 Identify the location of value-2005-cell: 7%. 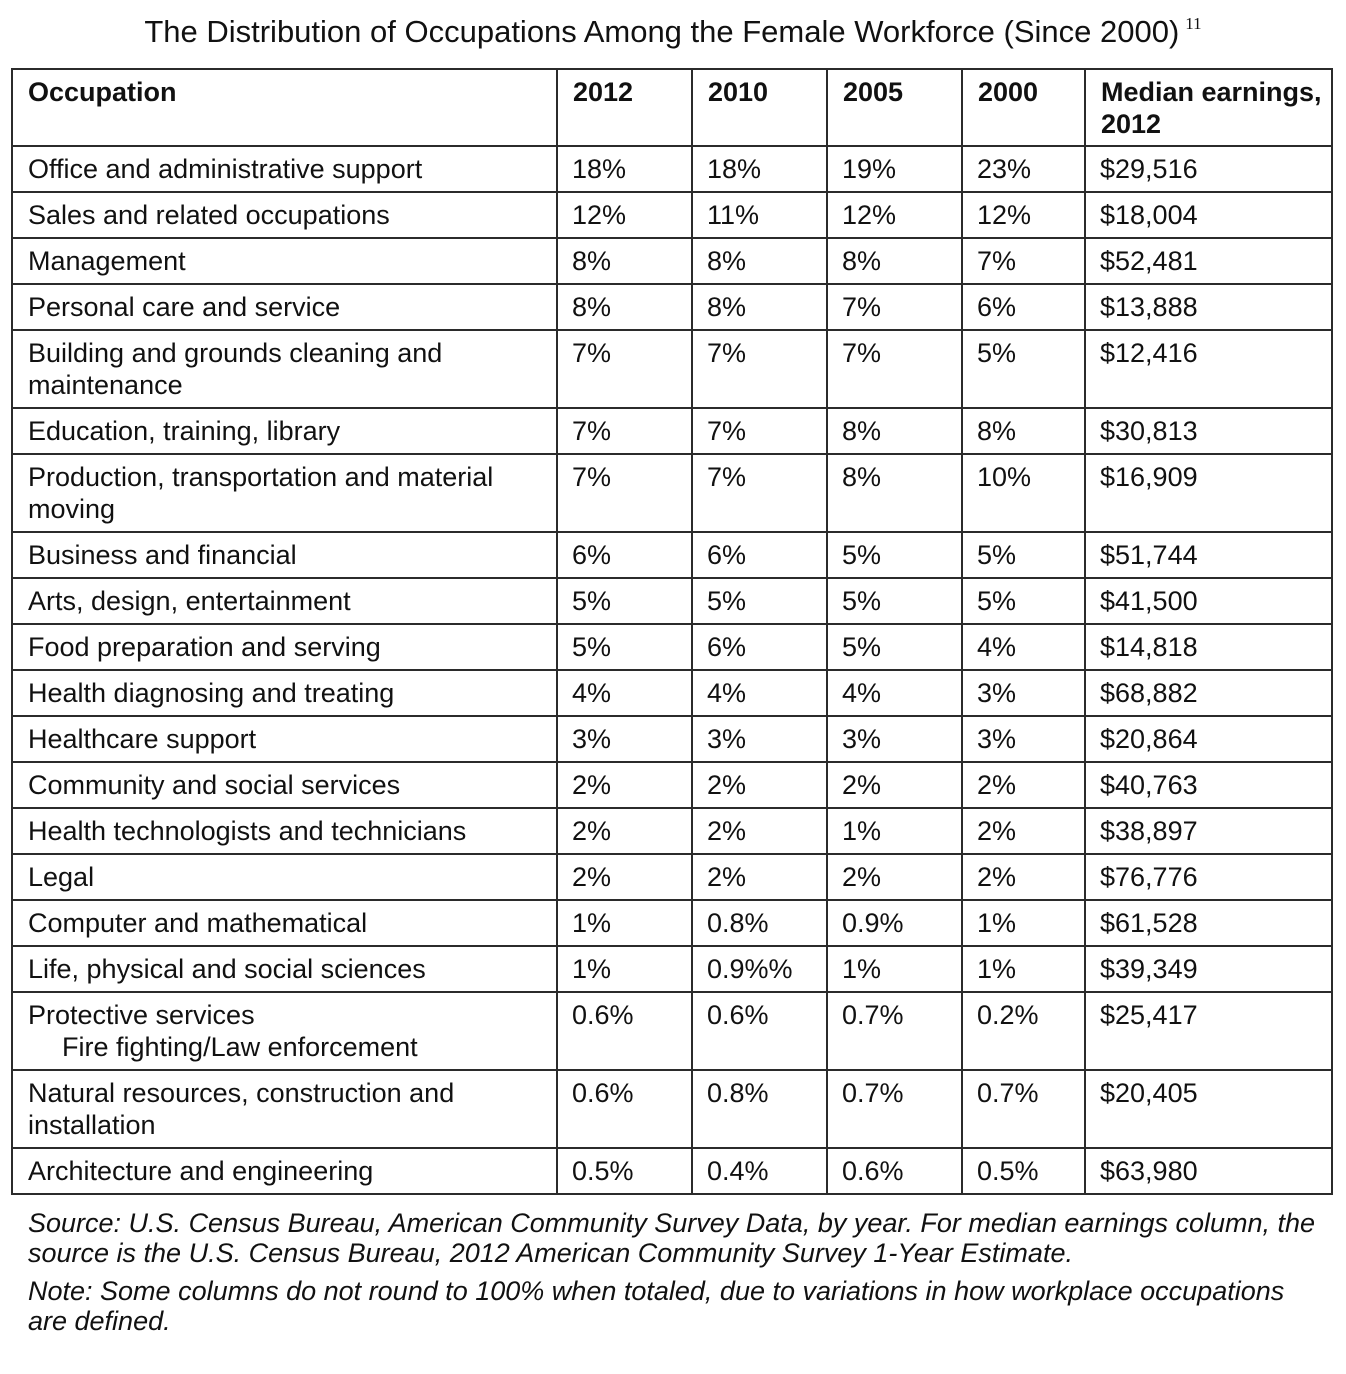
(894, 307).